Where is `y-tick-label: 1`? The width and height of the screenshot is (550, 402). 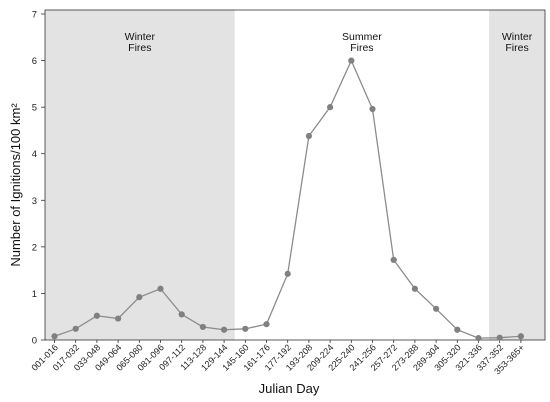 y-tick-label: 1 is located at coordinates (34, 294).